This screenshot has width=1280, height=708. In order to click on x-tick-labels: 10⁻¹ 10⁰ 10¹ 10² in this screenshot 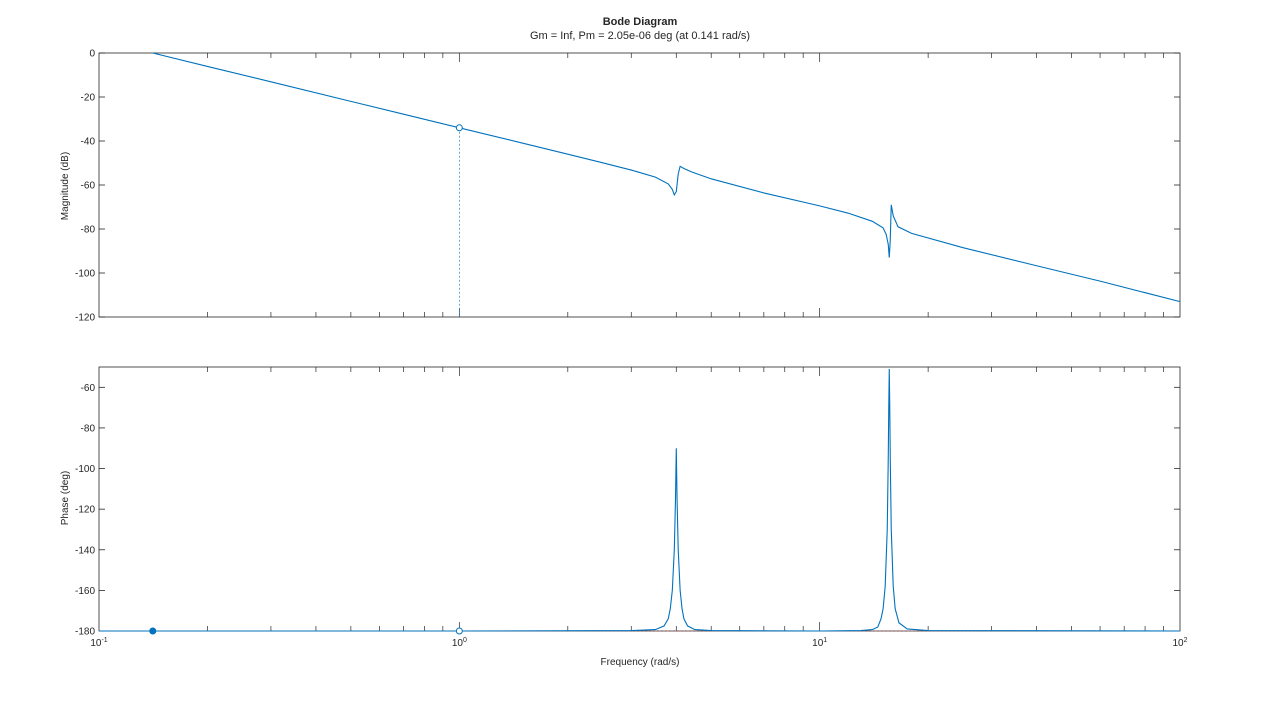, I will do `click(638, 643)`.